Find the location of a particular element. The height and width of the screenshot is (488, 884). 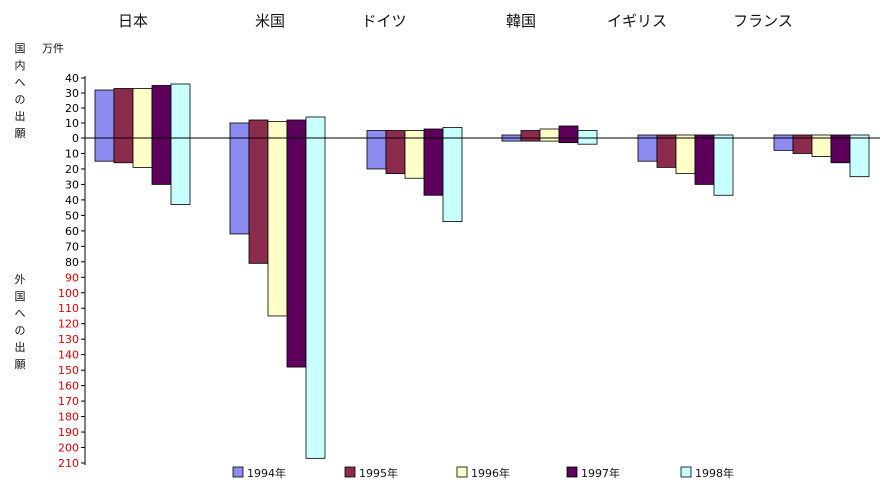

lower-axis-caption: 国 is located at coordinates (20, 296).